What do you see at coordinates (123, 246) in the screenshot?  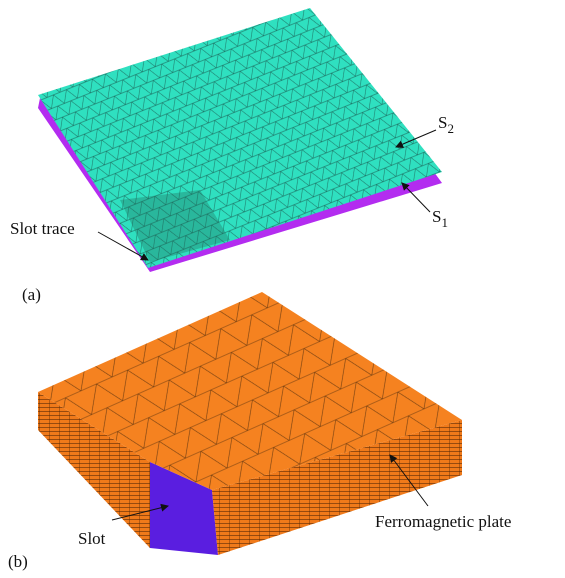 I see `arrow-slot-trace` at bounding box center [123, 246].